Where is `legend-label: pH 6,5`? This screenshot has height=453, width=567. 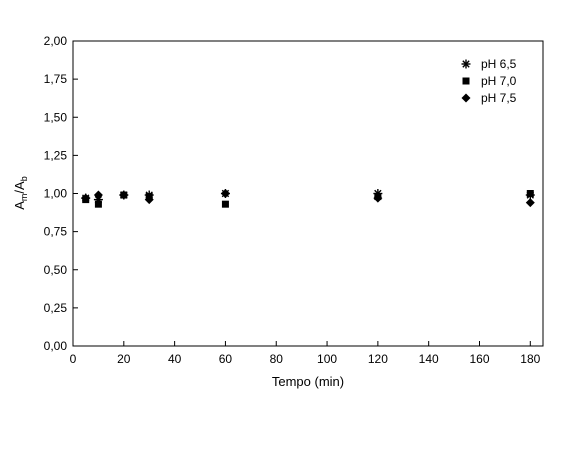 legend-label: pH 6,5 is located at coordinates (499, 64).